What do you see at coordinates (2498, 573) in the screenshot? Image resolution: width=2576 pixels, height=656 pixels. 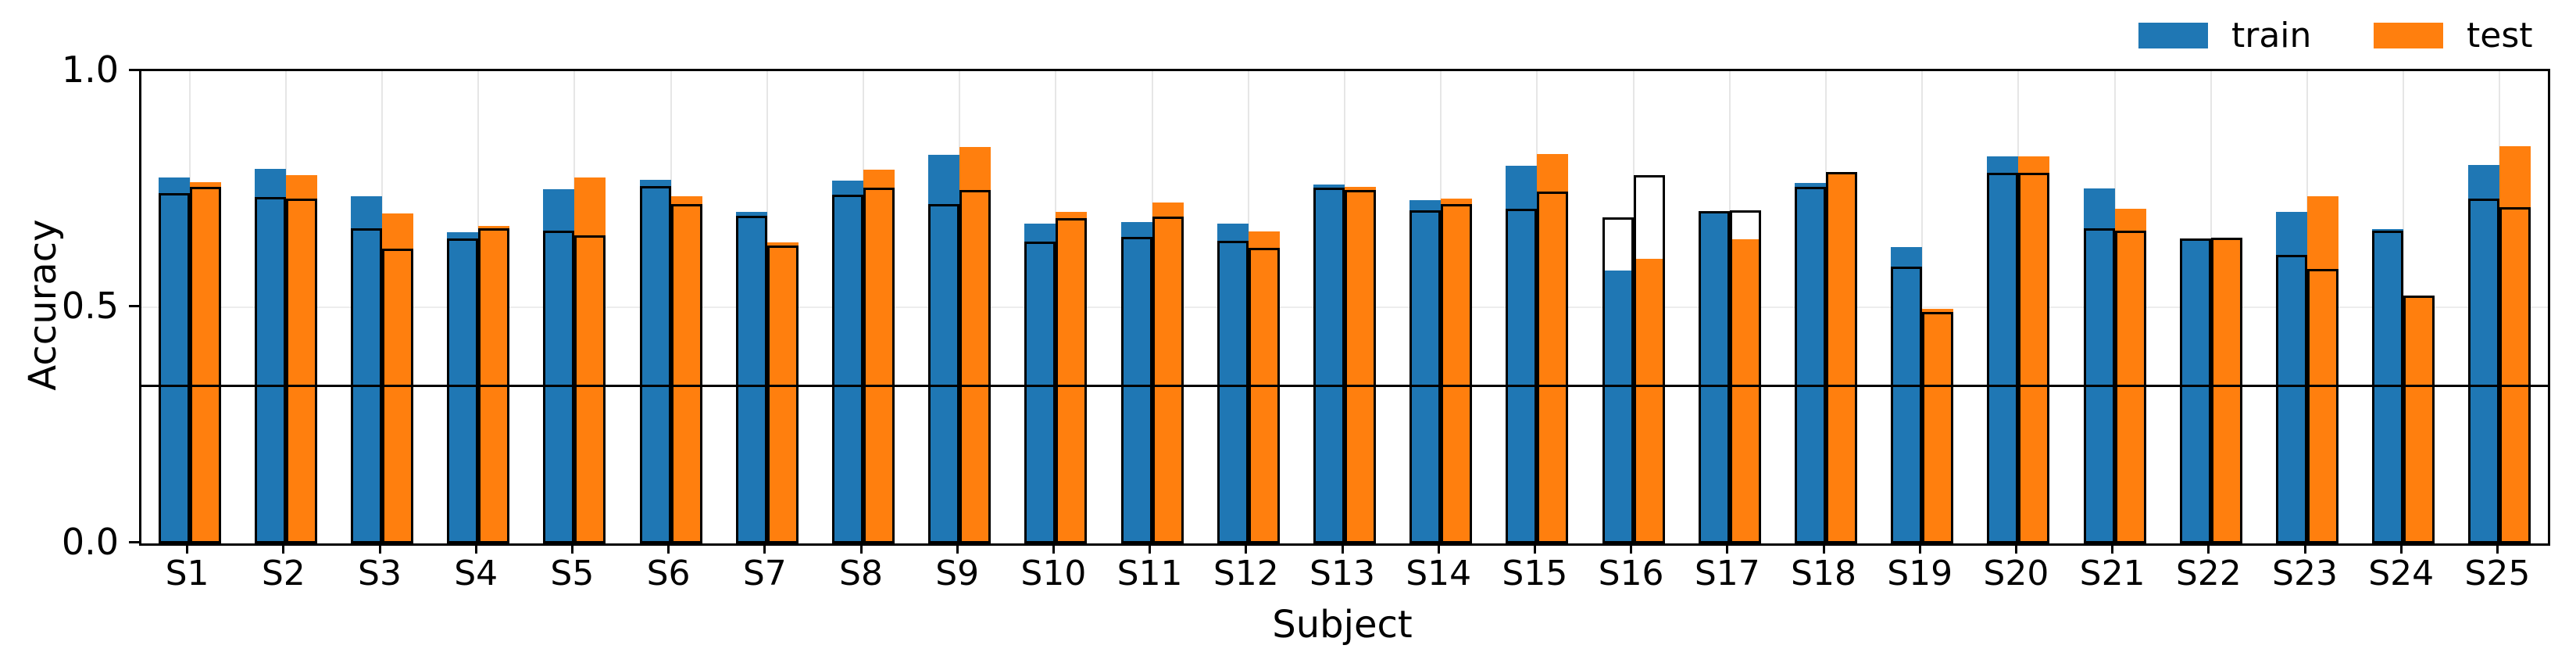 I see `x-tick-label: S25` at bounding box center [2498, 573].